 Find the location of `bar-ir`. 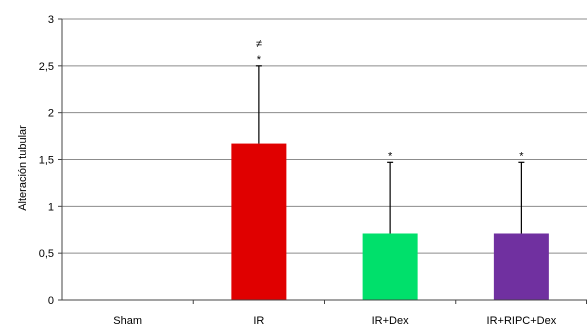

bar-ir is located at coordinates (259, 221).